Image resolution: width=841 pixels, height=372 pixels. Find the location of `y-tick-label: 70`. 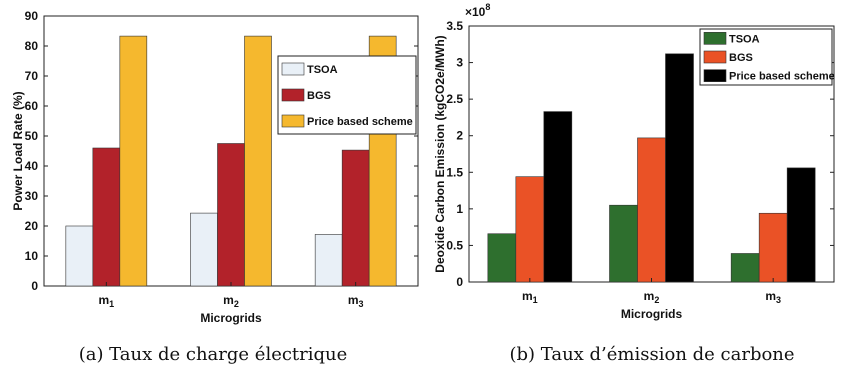

y-tick-label: 70 is located at coordinates (32, 76).